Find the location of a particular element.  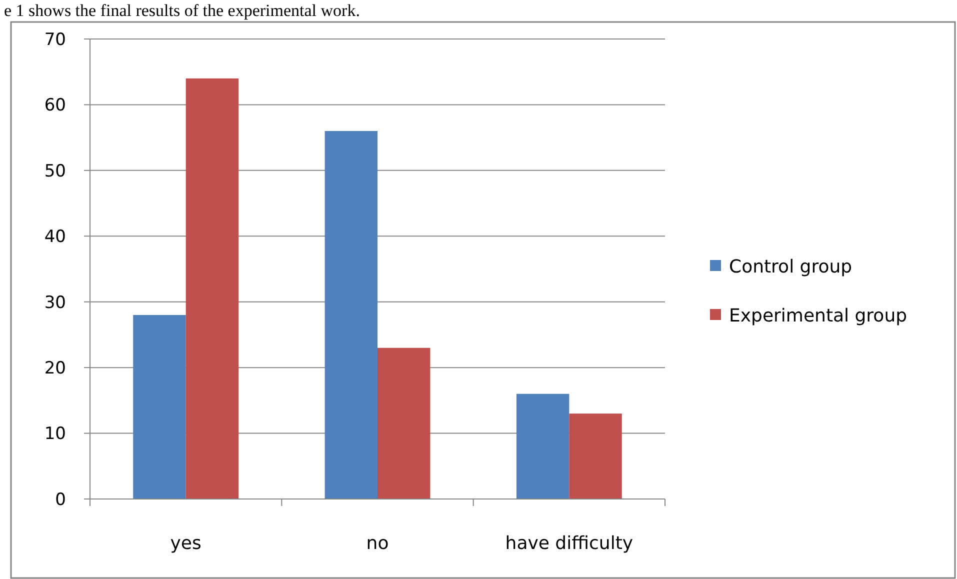

x-tick-label: have difficulty is located at coordinates (569, 543).